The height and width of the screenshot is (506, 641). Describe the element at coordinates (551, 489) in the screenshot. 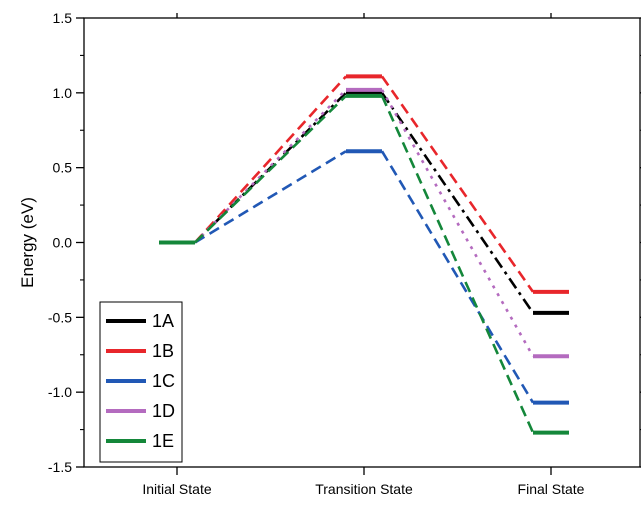

I see `x-tick-label: Final State` at that location.